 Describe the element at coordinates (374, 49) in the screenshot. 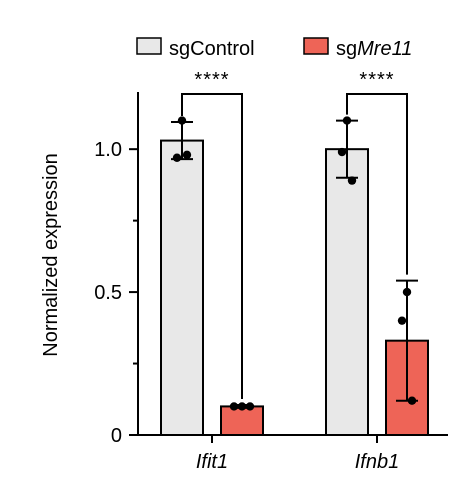

I see `legend-label: sgMre11` at that location.